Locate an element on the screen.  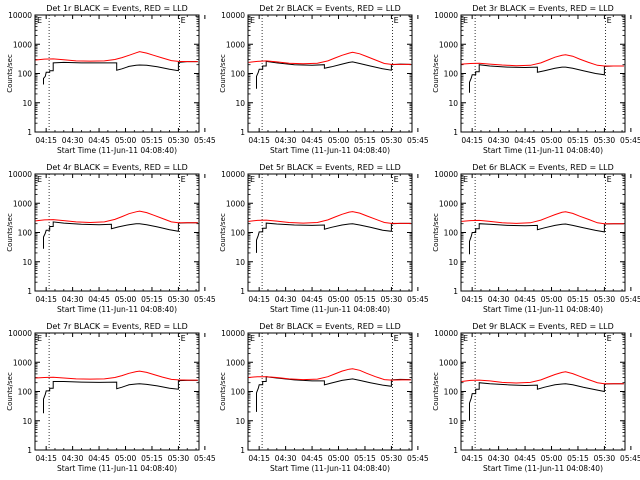
chart-title: Det 1r BLACK = Events, RED = LLD is located at coordinates (117, 8).